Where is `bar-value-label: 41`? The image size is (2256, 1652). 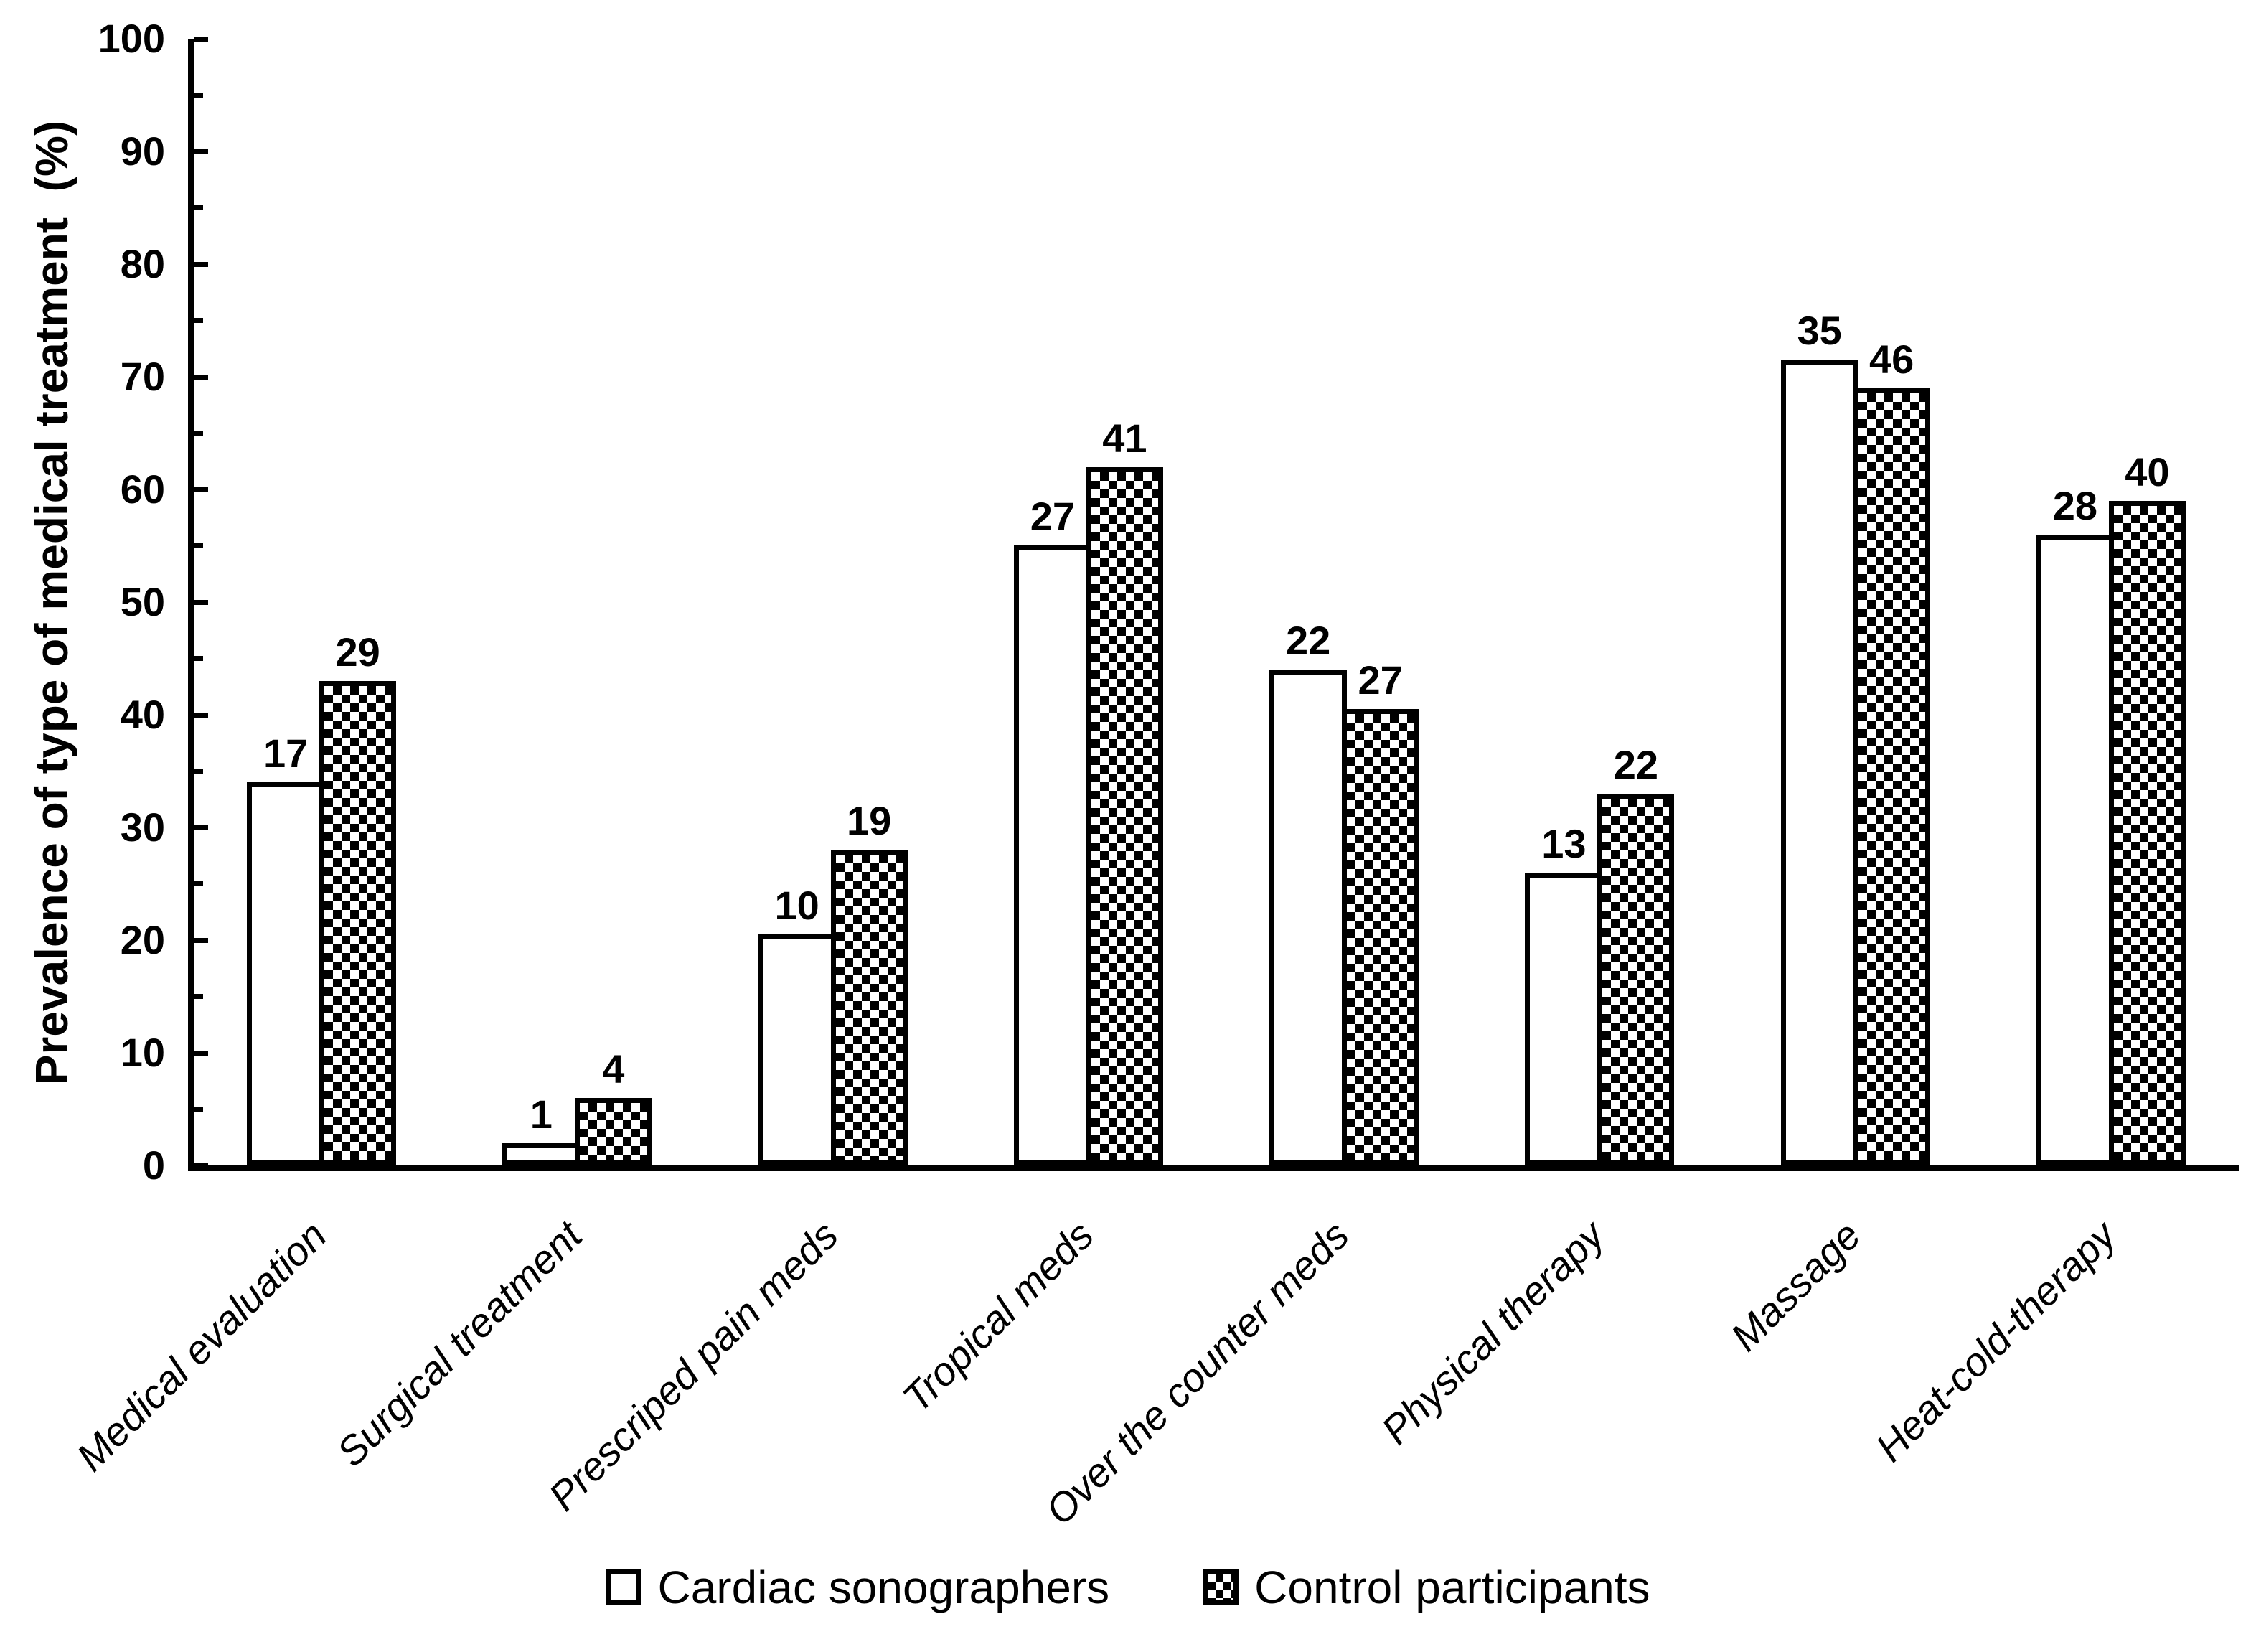
bar-value-label: 41 is located at coordinates (1124, 438).